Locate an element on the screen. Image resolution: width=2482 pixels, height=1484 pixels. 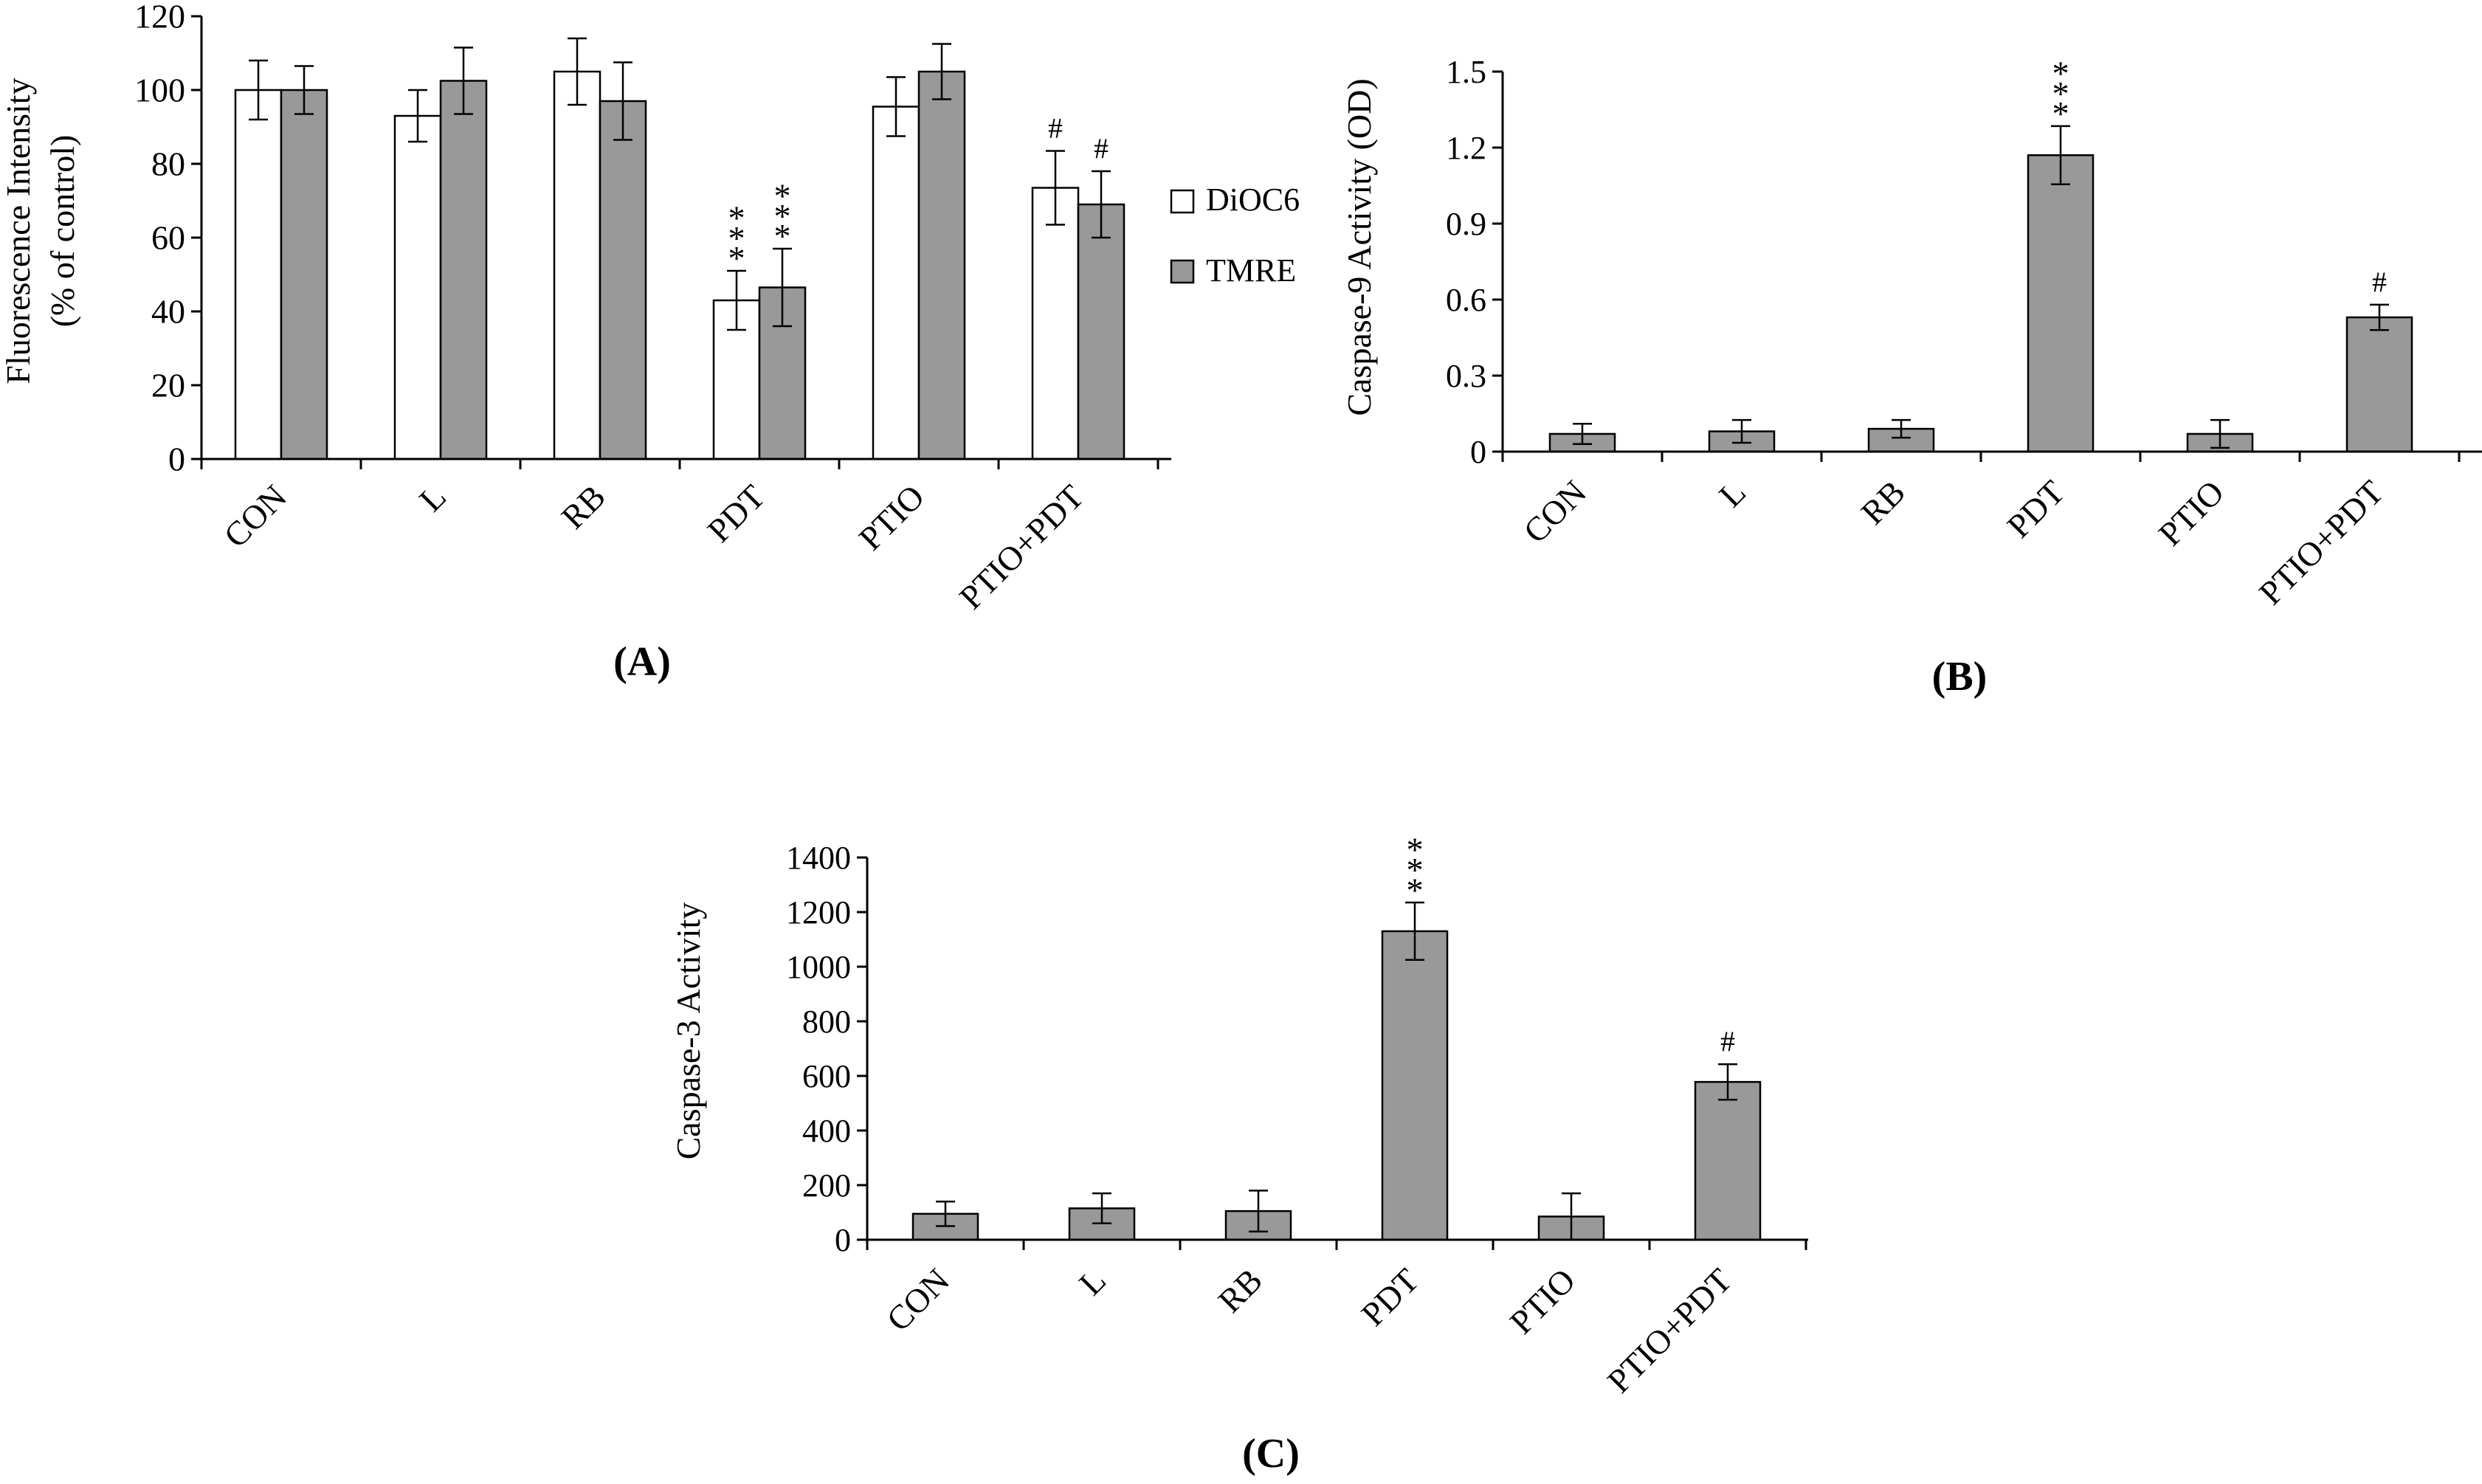
panel-a-y-tick-label: 0 is located at coordinates (177, 459).